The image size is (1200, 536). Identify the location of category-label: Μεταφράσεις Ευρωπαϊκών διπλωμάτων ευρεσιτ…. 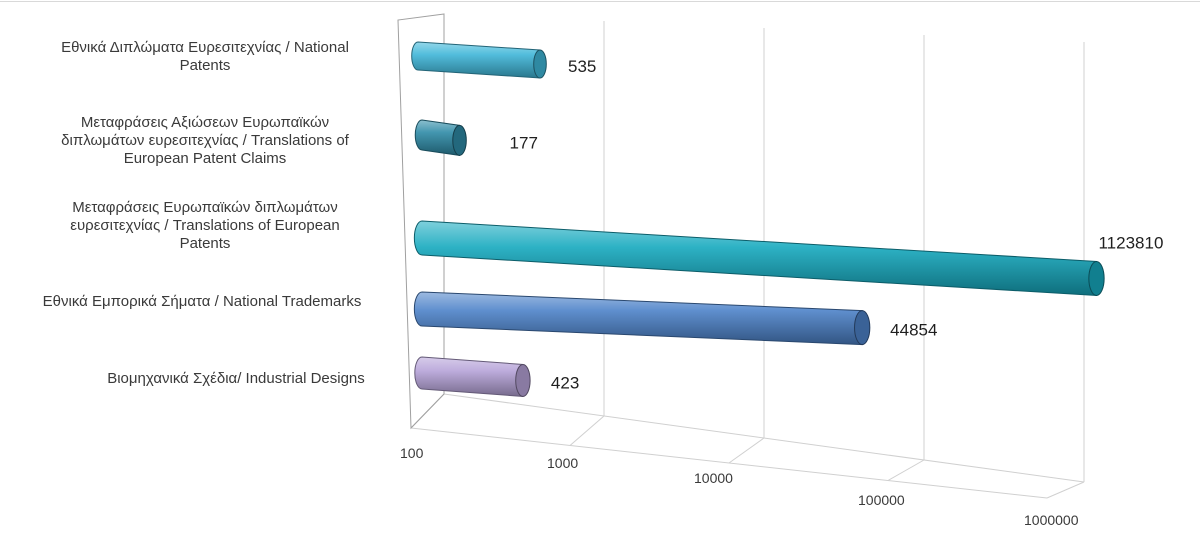
(204, 225).